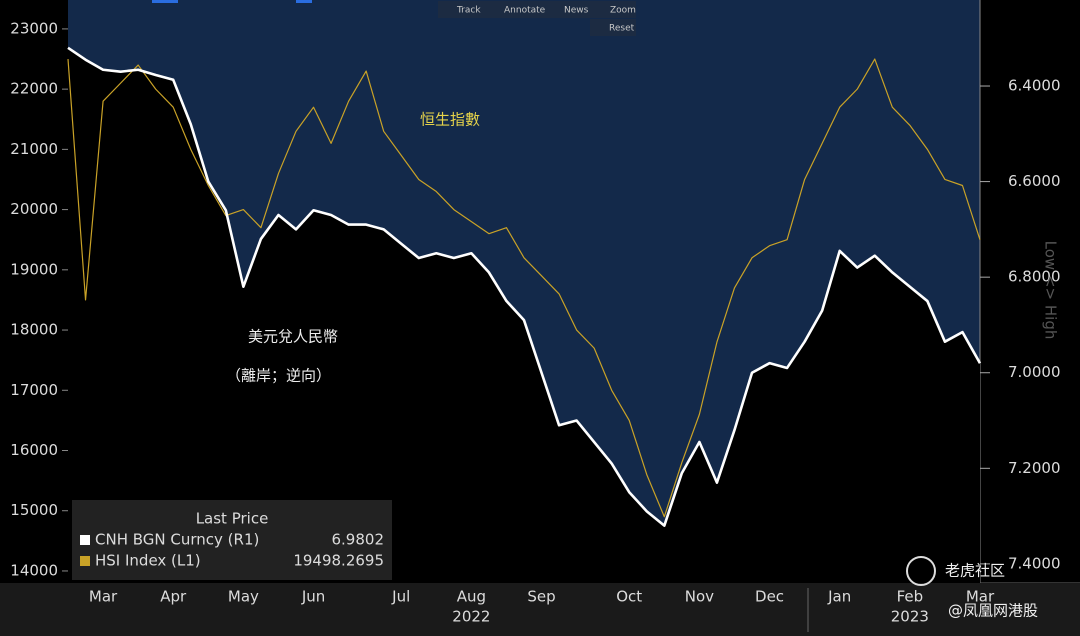  Describe the element at coordinates (232, 519) in the screenshot. I see `legend-title: Last Price` at that location.